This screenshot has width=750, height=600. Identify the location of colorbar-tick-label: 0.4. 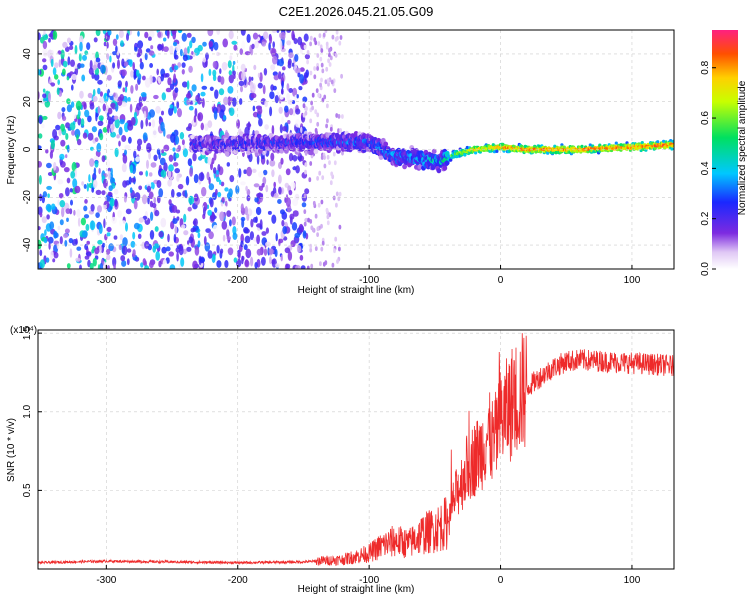
(705, 168).